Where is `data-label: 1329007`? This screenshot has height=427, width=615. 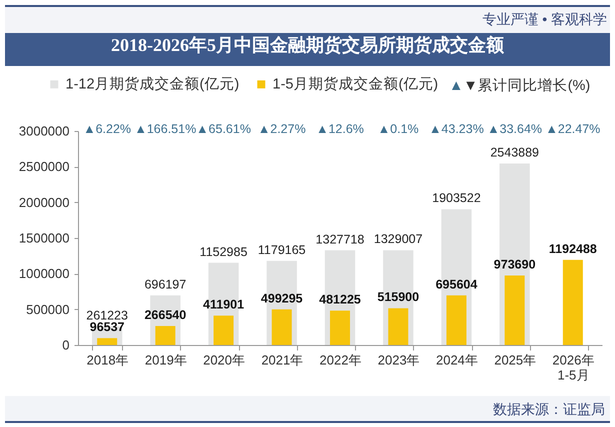 data-label: 1329007 is located at coordinates (398, 239).